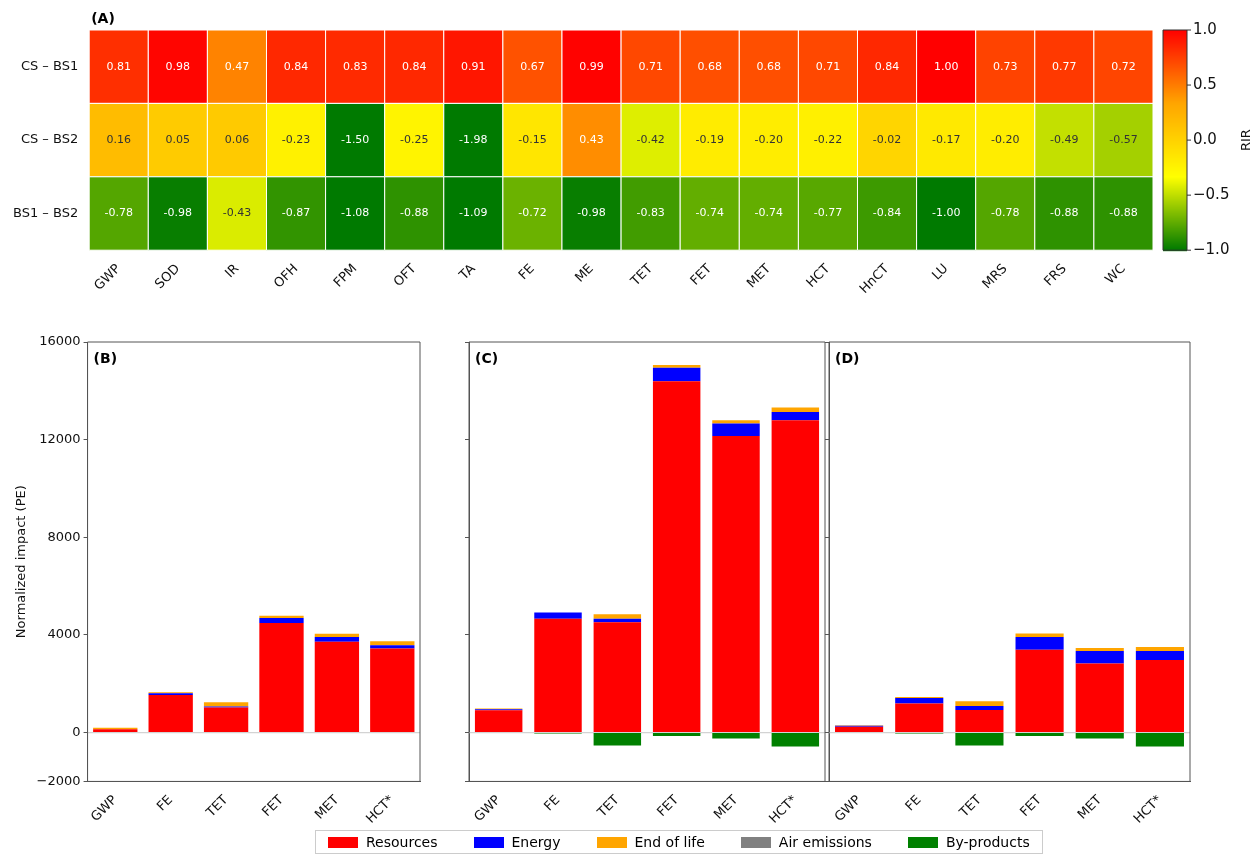 This screenshot has height=855, width=1255. I want to click on data-label: -0.57, so click(1123, 139).